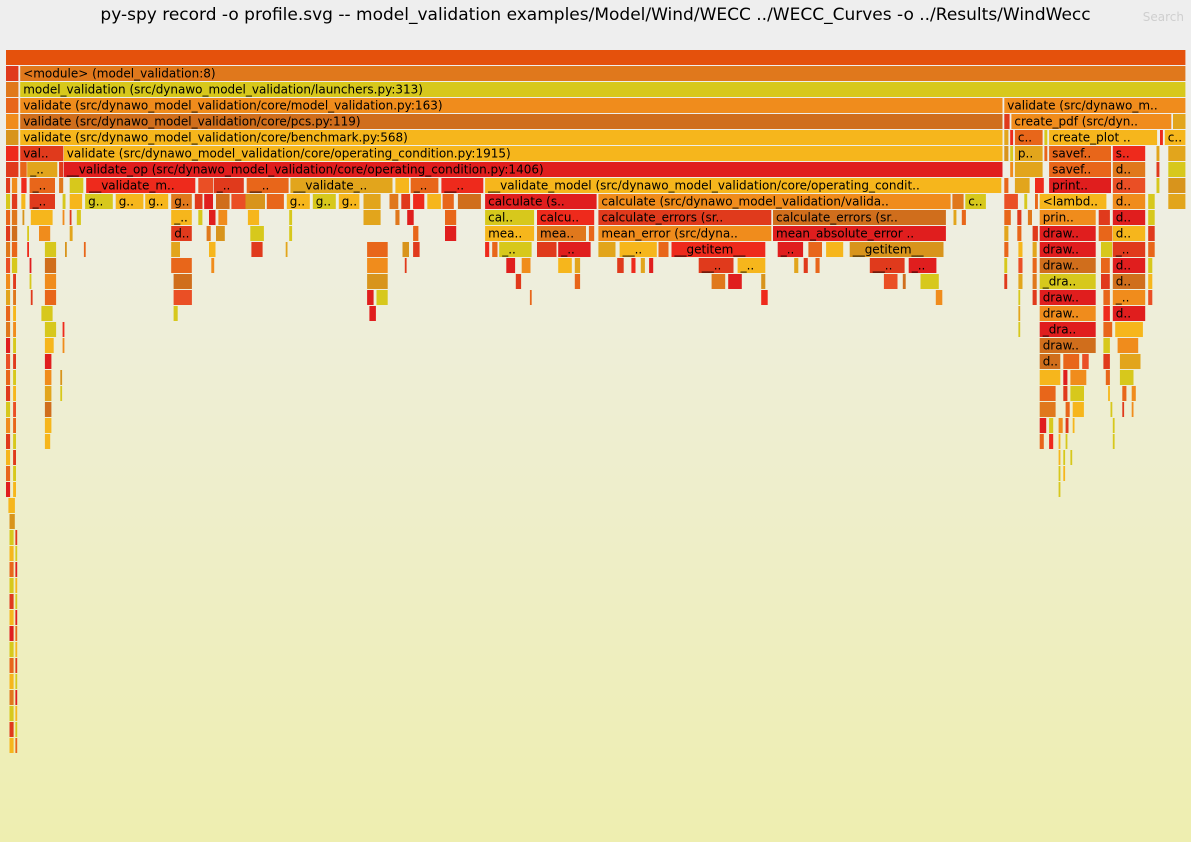  What do you see at coordinates (859, 217) in the screenshot?
I see `flame-frame: calculate_errors (sr..` at bounding box center [859, 217].